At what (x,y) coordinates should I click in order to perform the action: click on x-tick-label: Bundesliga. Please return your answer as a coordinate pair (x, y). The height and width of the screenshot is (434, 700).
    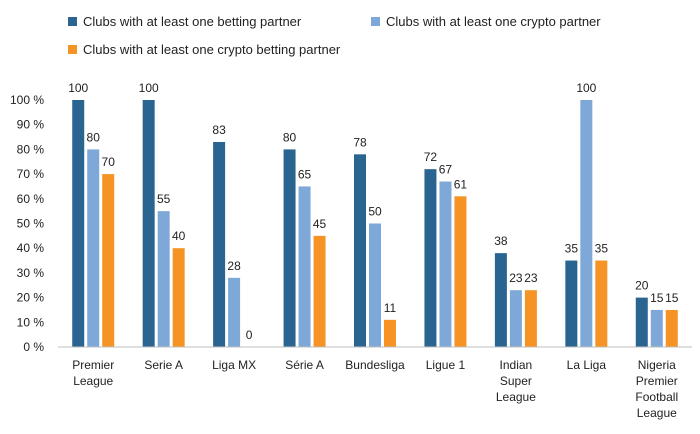
    Looking at the image, I should click on (375, 365).